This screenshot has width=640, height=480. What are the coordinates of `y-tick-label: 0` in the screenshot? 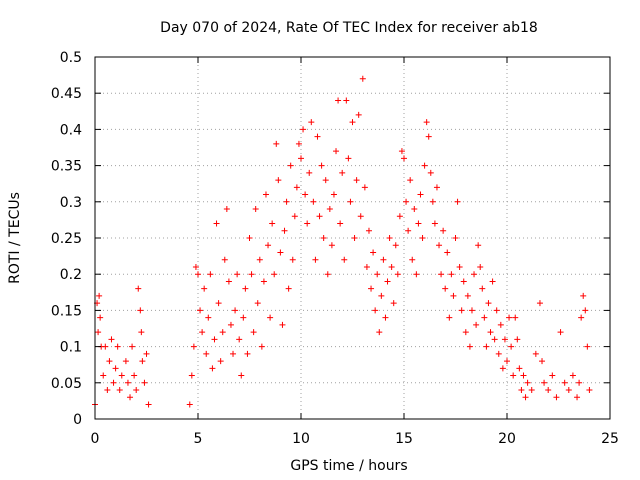 It's located at (77, 420).